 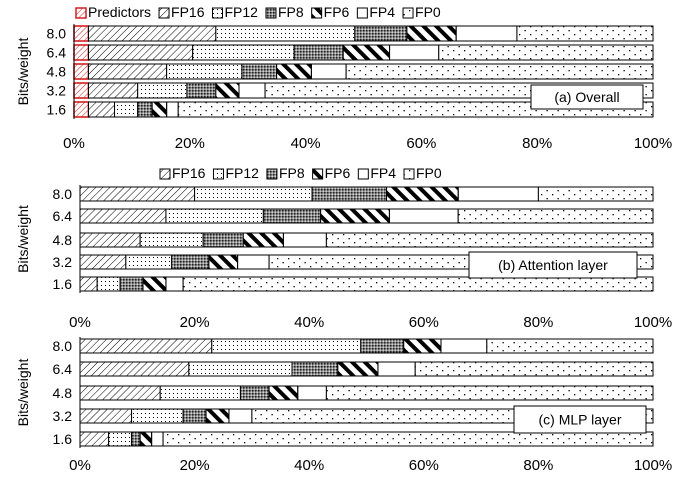 I want to click on ylabel-p1: Bits/weight, so click(x=23, y=72).